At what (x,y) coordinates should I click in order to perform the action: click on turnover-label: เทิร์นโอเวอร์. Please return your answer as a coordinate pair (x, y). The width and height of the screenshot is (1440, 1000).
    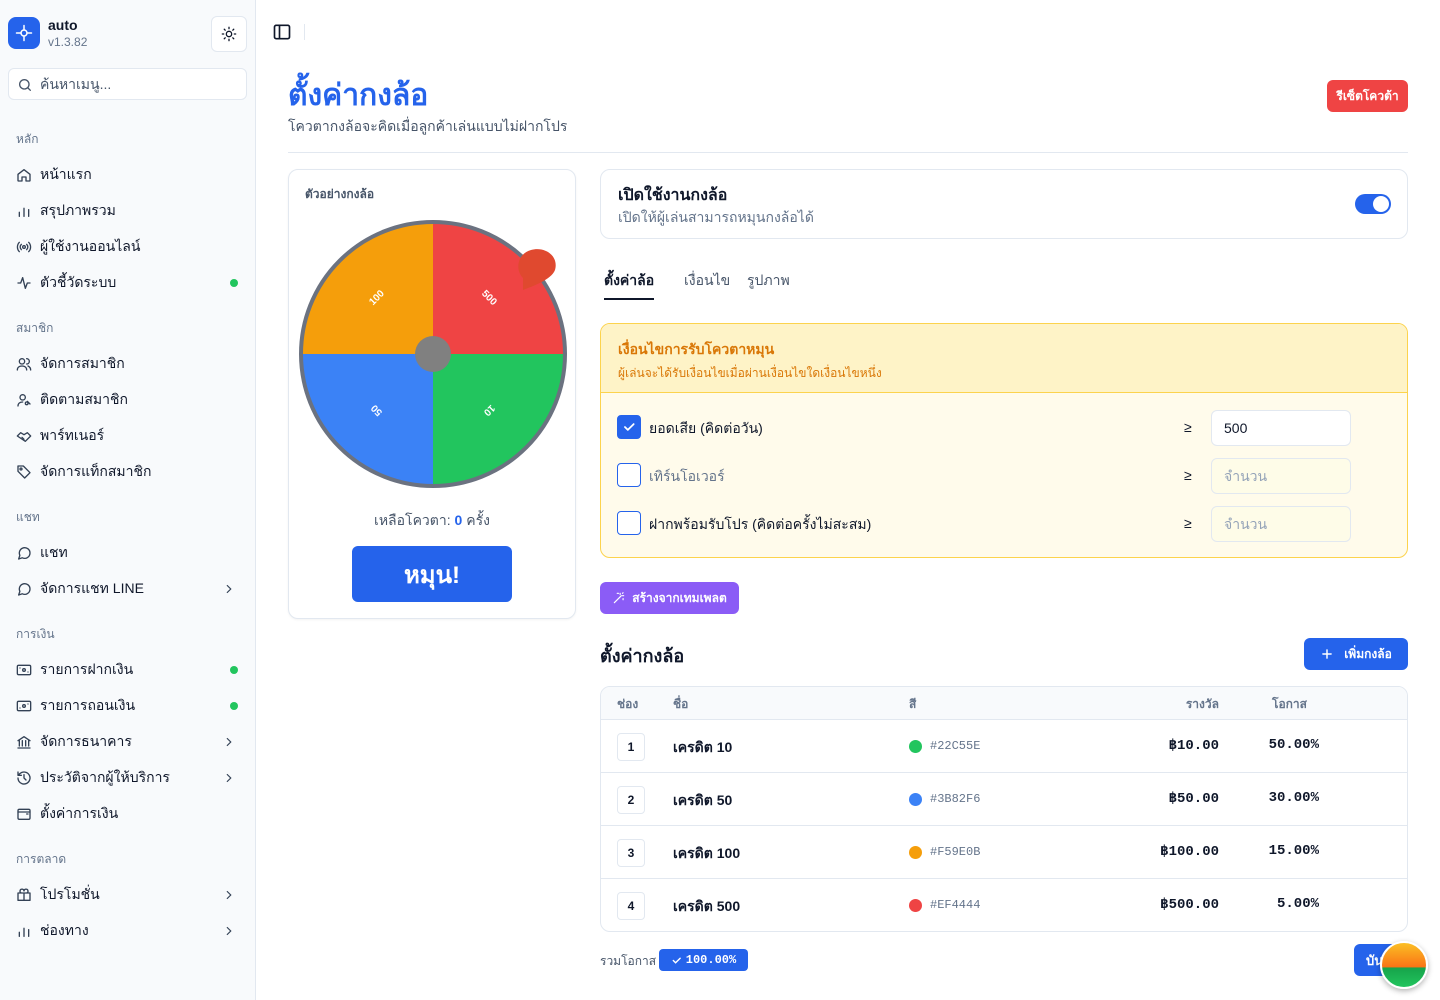
    Looking at the image, I should click on (687, 476).